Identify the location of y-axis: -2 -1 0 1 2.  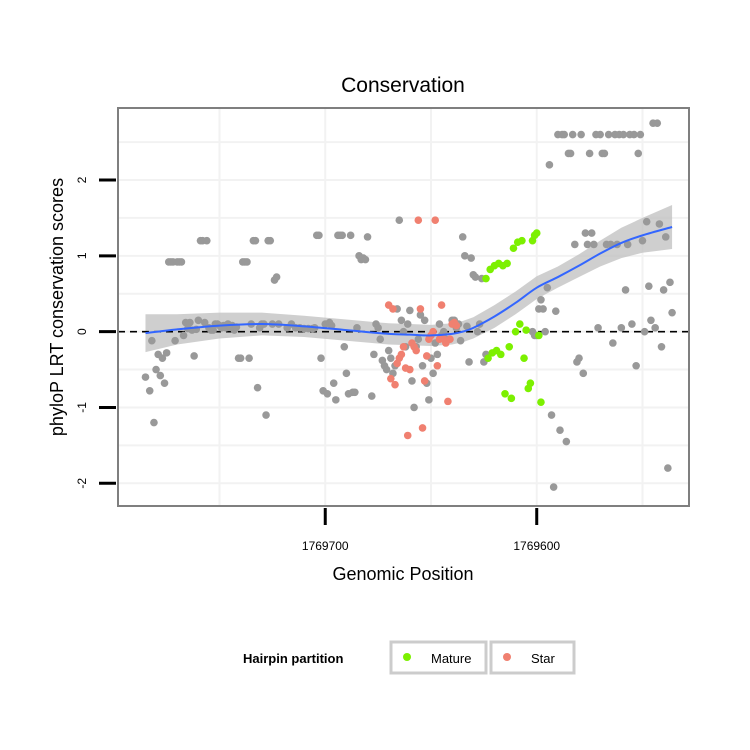
(95, 332).